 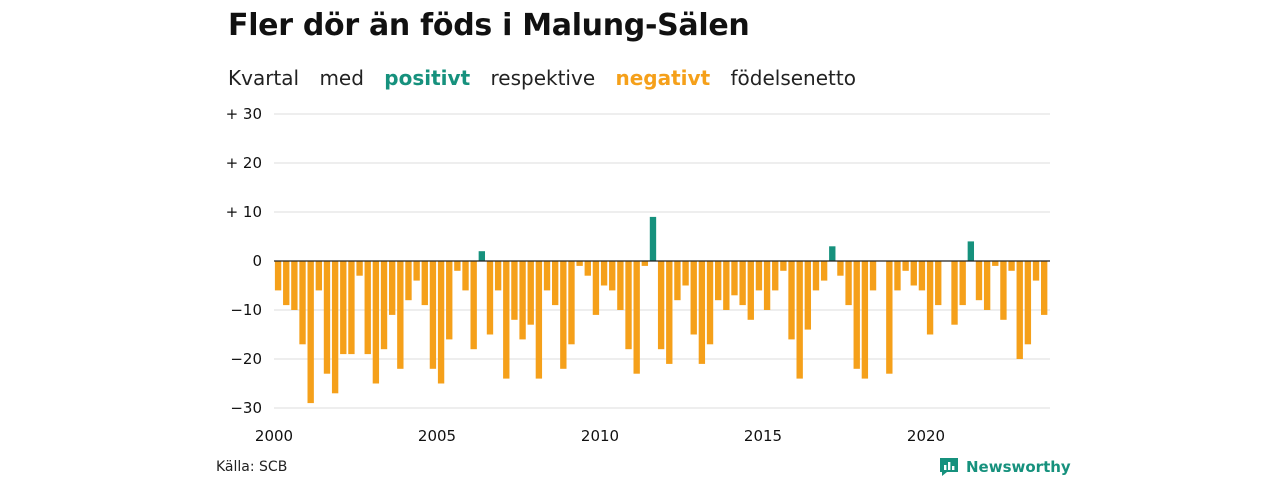 I want to click on subtitle-word-kvartal: Kvartal, so click(x=264, y=78).